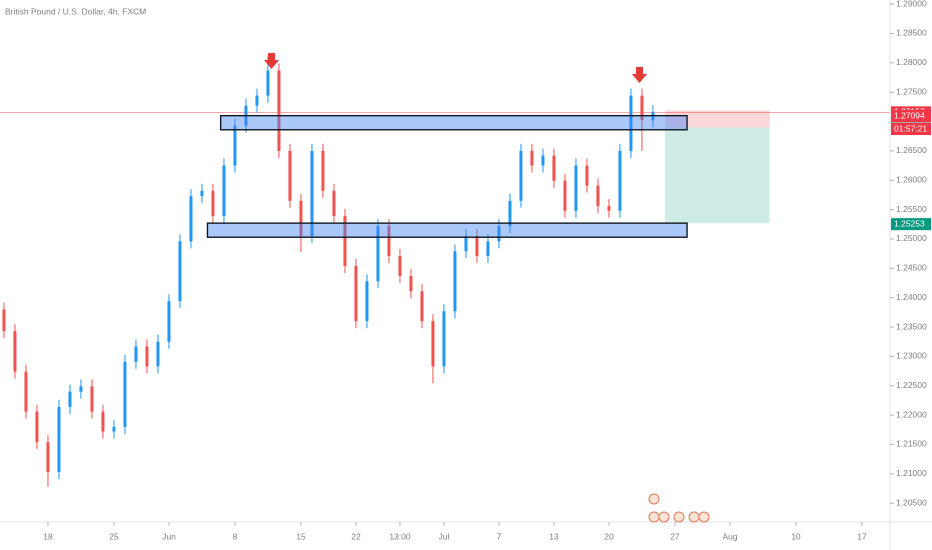 This screenshot has height=550, width=932. Describe the element at coordinates (455, 68) in the screenshot. I see `down-arrows` at that location.